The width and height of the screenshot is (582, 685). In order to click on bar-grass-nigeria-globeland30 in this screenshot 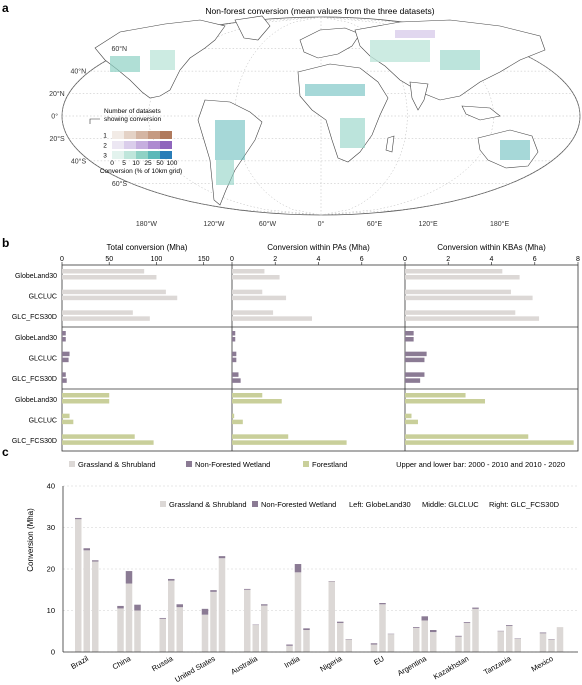, I will do `click(331, 616)`.